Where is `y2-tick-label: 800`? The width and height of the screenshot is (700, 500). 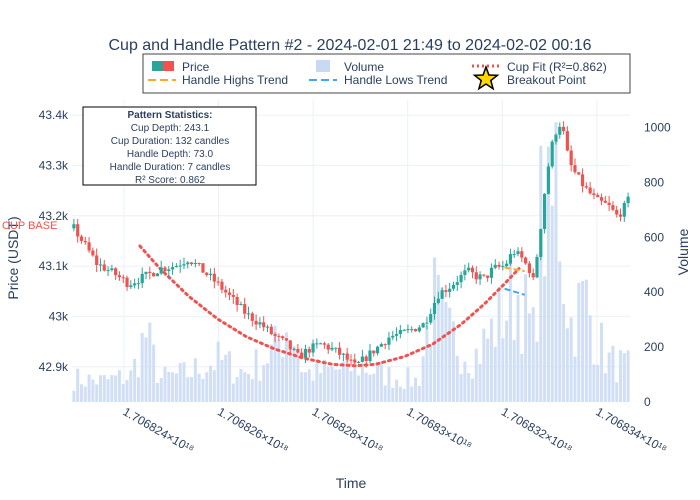 y2-tick-label: 800 is located at coordinates (654, 182).